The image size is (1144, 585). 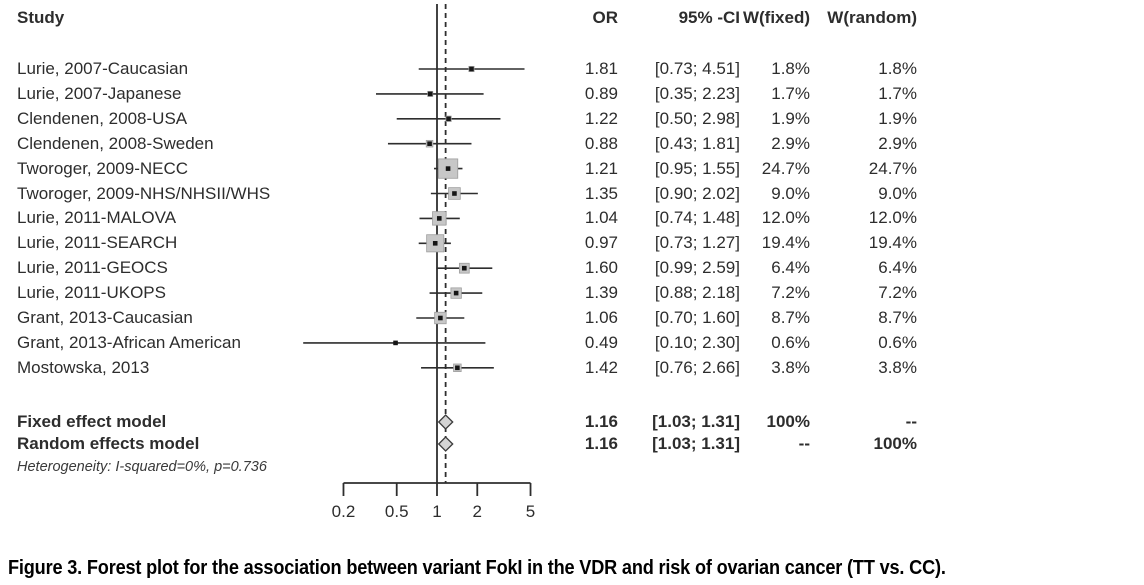 What do you see at coordinates (790, 193) in the screenshot?
I see `w-fixed-value: 9.0%` at bounding box center [790, 193].